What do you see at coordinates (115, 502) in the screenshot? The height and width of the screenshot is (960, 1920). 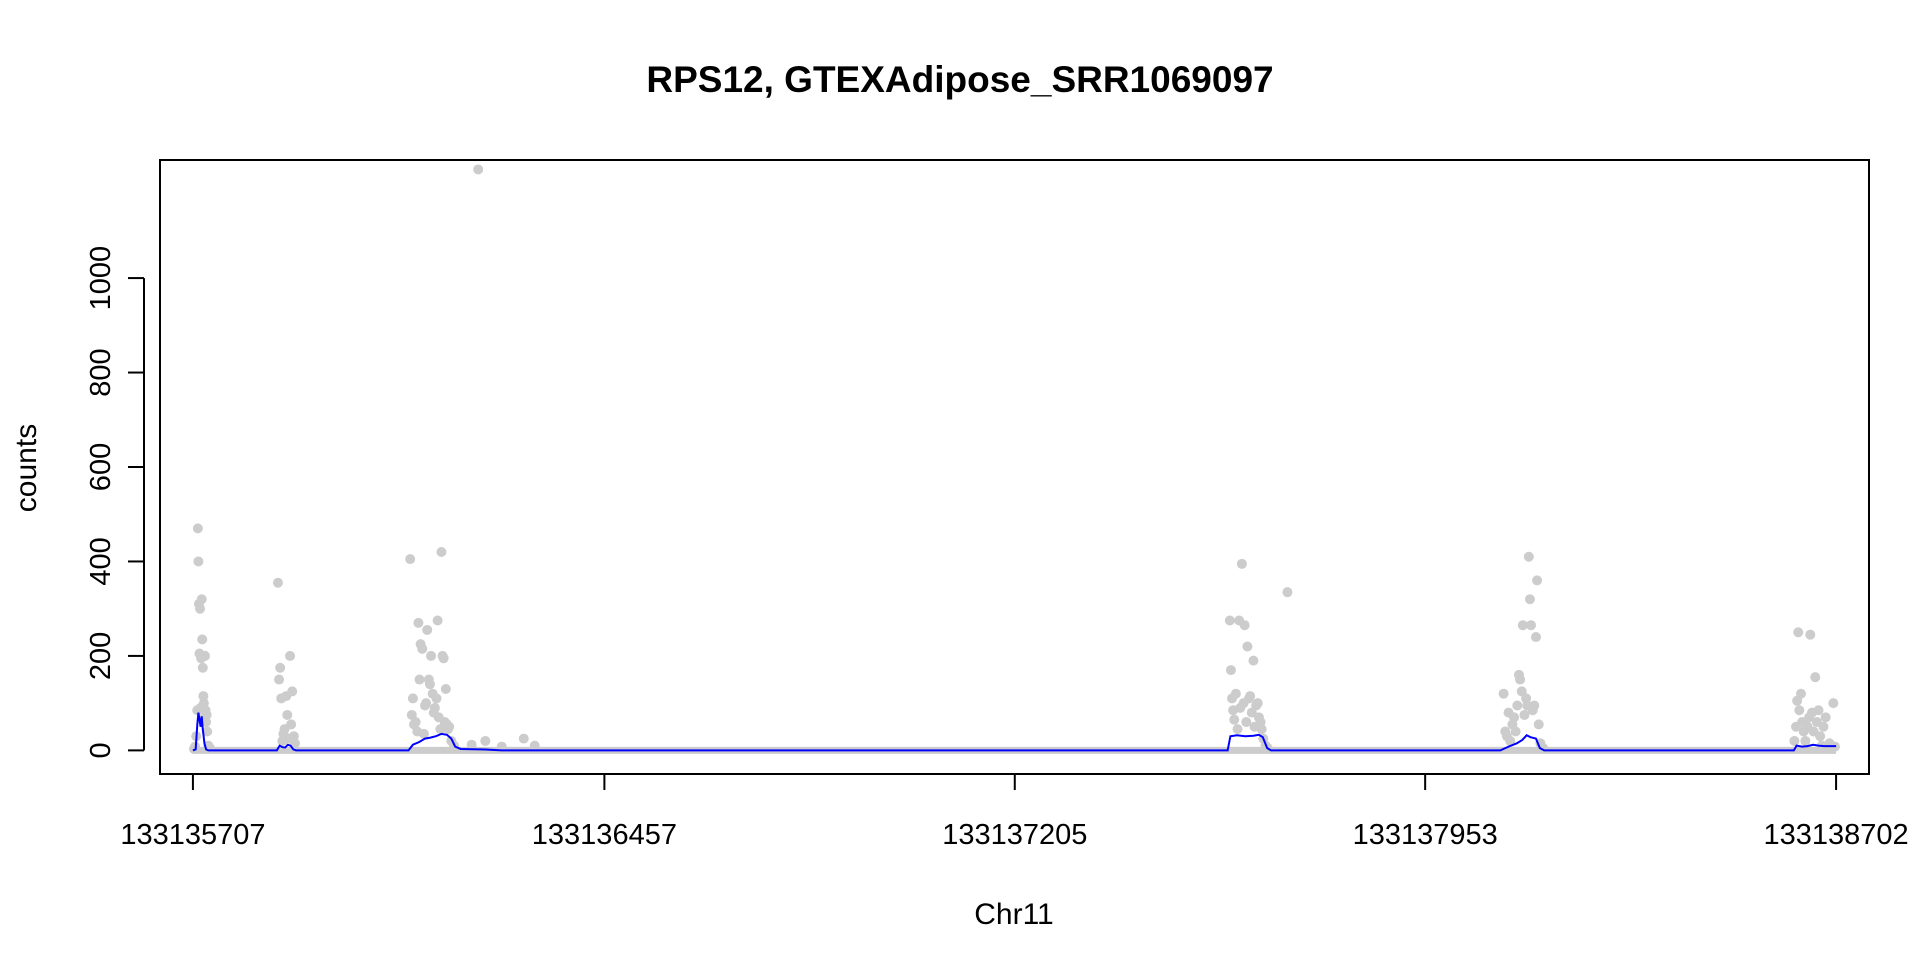 I see `y-axis: 0 200 400 600 800 1000` at bounding box center [115, 502].